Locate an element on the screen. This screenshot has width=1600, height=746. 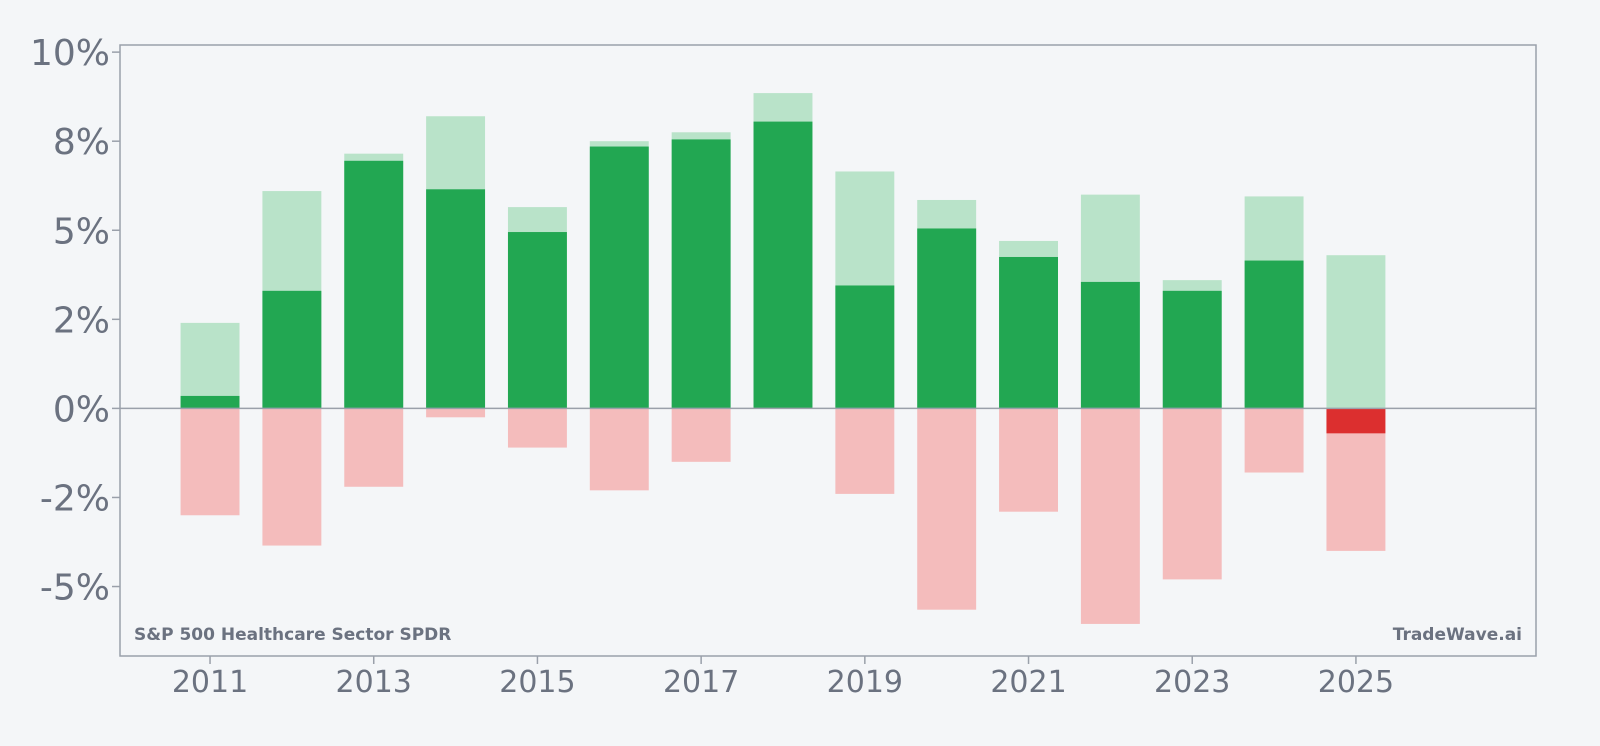
x-tick-label: 2019 is located at coordinates (865, 682).